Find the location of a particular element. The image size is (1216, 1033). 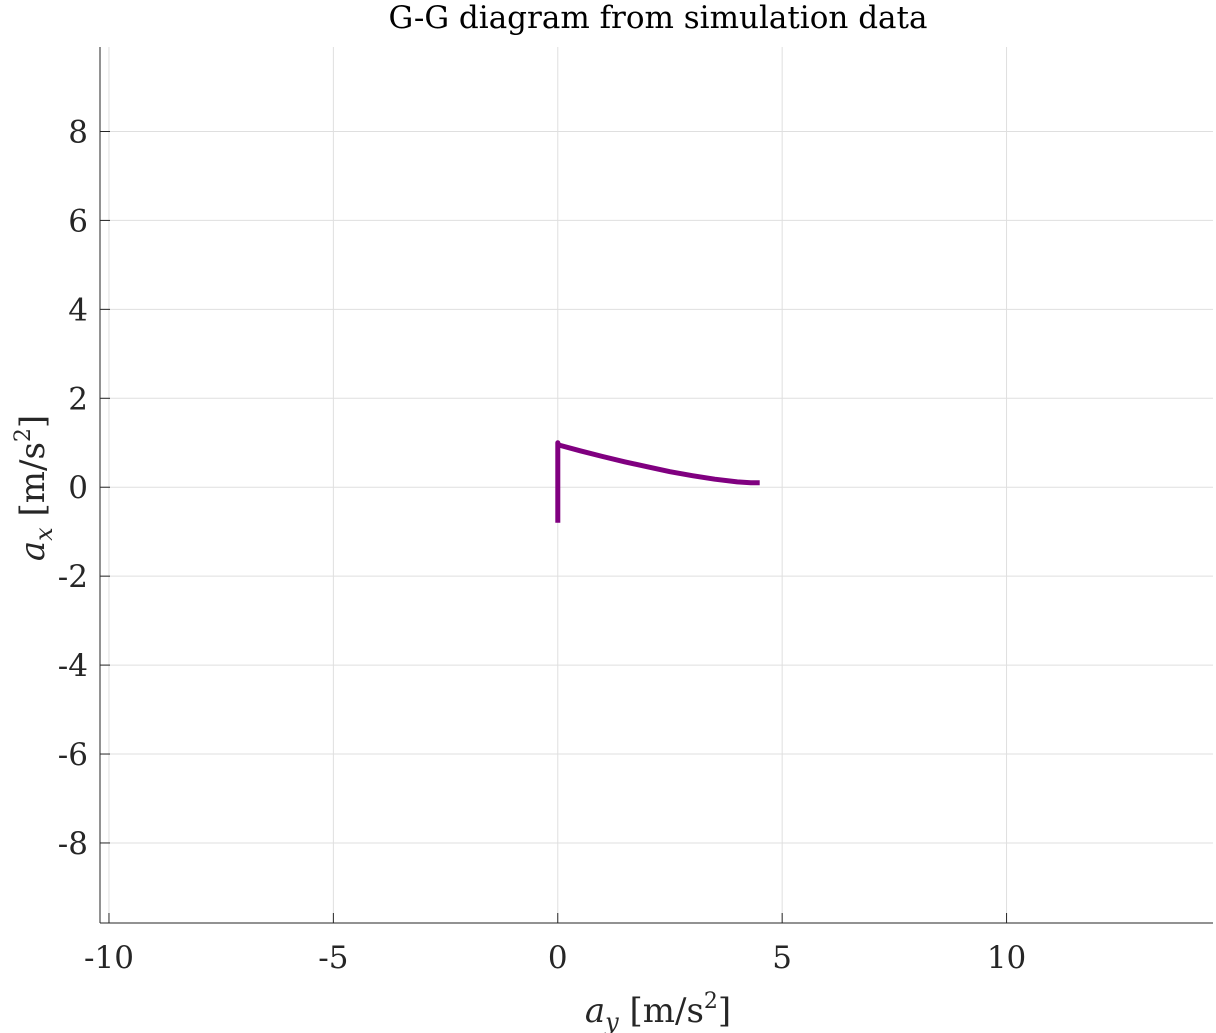

y-tick-label: -6 is located at coordinates (73, 755).